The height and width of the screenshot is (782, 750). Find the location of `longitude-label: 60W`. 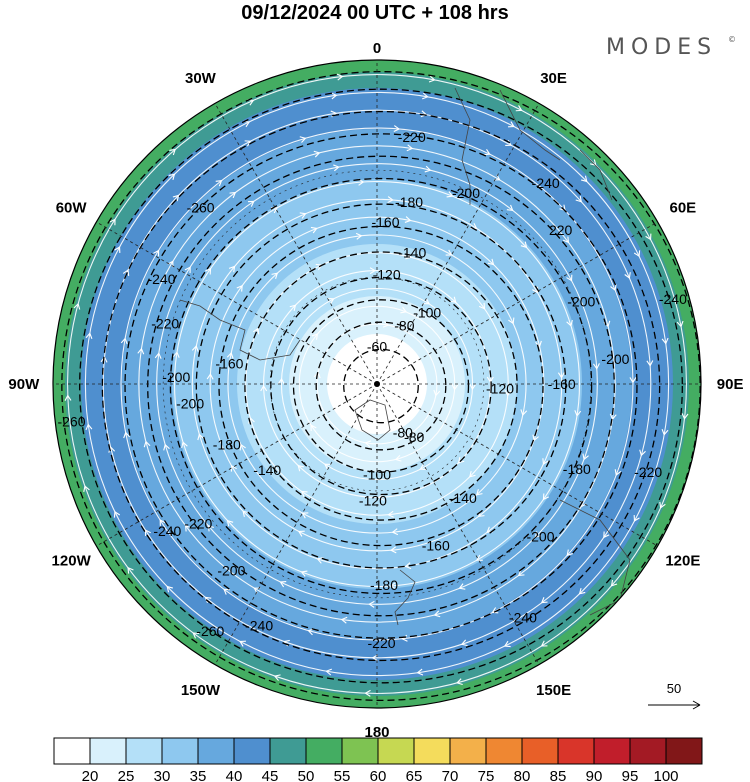

longitude-label: 60W is located at coordinates (72, 207).